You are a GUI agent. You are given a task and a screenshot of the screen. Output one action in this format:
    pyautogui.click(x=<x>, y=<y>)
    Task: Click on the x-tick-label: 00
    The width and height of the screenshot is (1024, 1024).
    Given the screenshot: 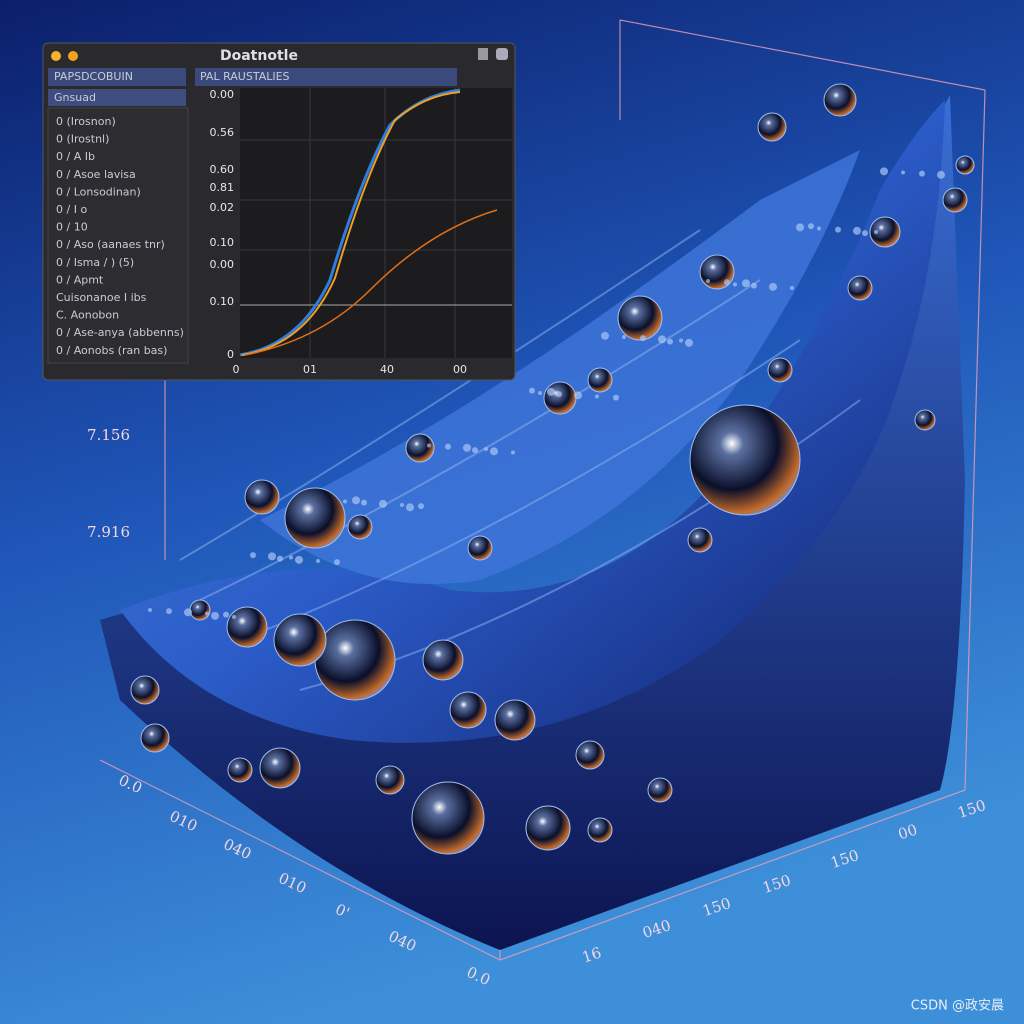 What is the action you would take?
    pyautogui.click(x=460, y=369)
    